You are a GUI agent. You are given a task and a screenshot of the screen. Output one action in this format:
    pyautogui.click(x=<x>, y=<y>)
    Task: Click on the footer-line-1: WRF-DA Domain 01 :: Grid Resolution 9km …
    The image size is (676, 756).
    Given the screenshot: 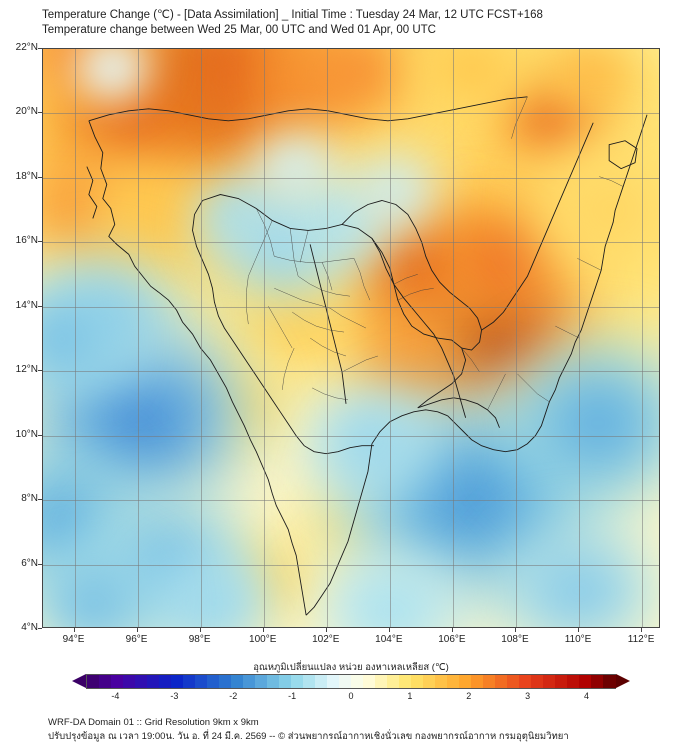 What is the action you would take?
    pyautogui.click(x=153, y=722)
    